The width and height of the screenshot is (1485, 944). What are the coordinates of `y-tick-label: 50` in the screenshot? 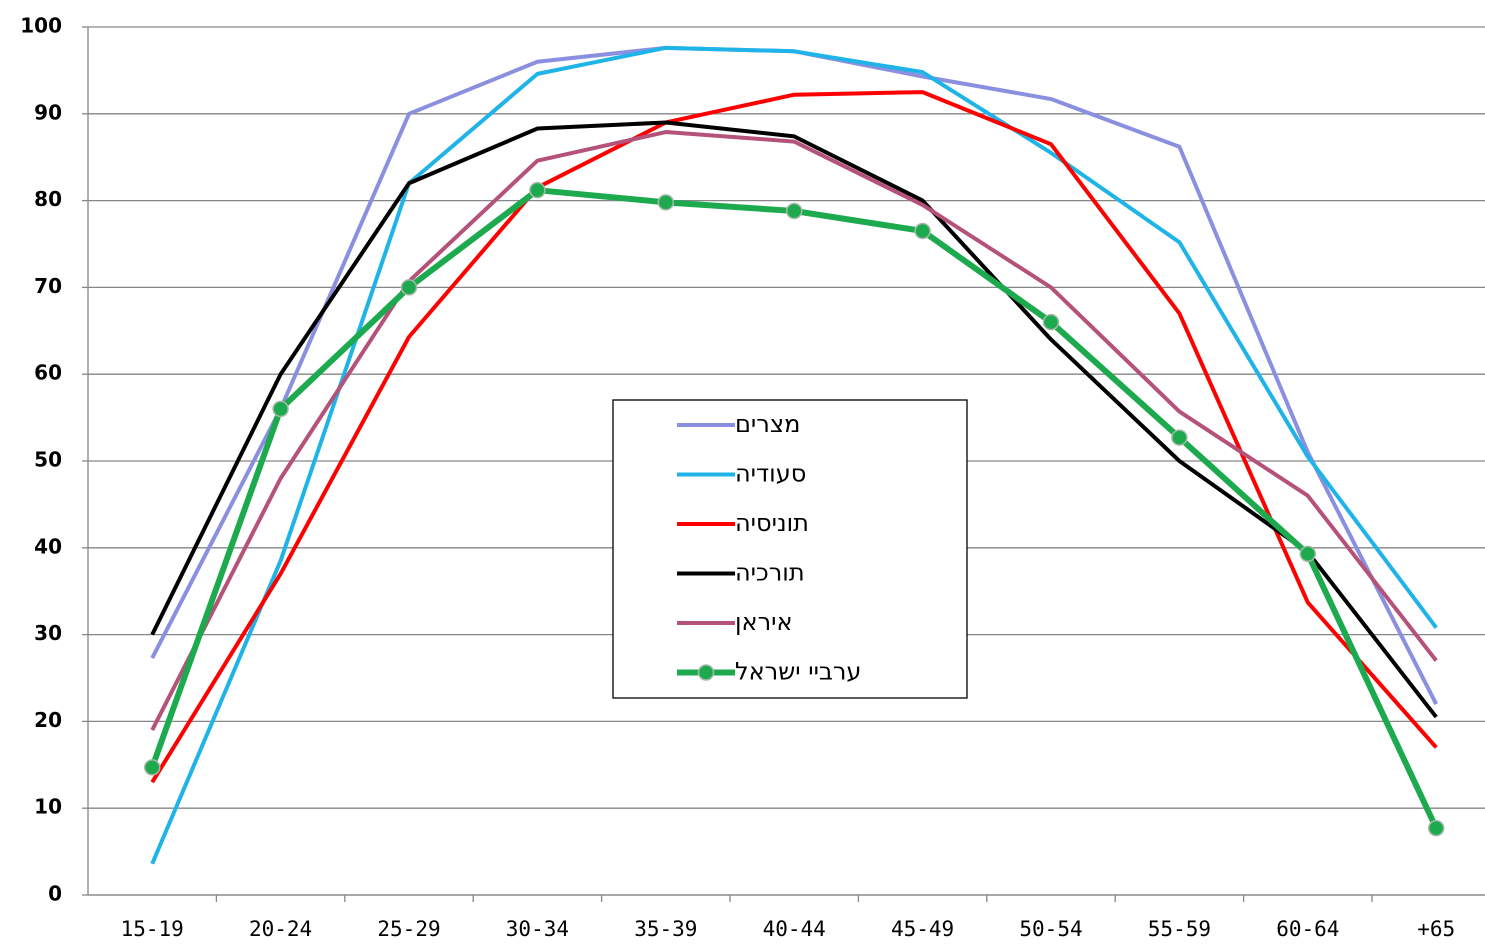 It's located at (48, 460).